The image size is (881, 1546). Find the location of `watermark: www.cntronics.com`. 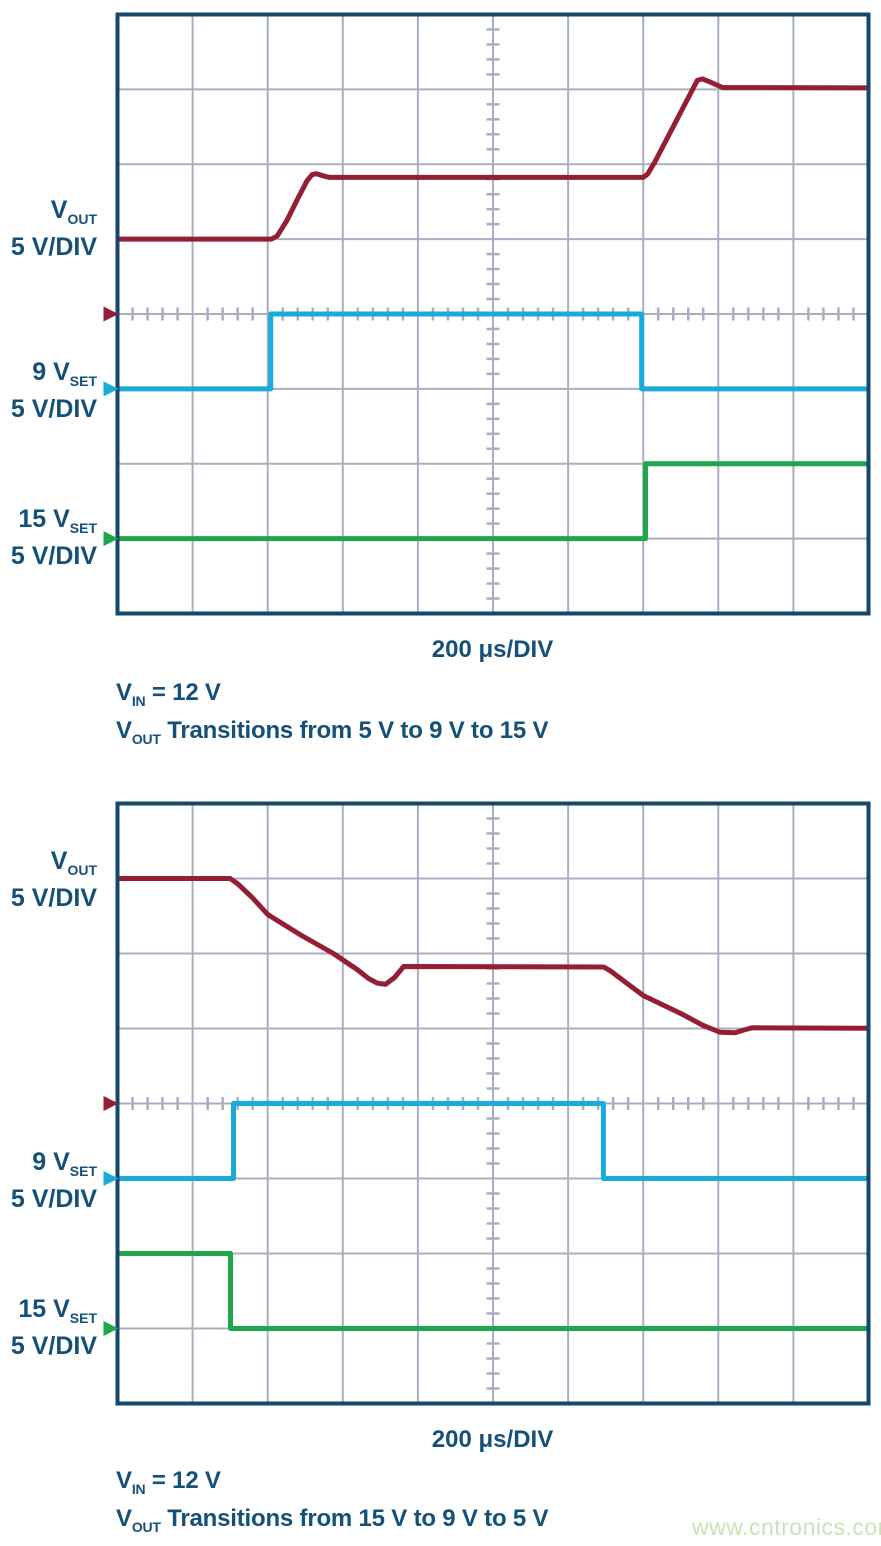

watermark: www.cntronics.com is located at coordinates (786, 1527).